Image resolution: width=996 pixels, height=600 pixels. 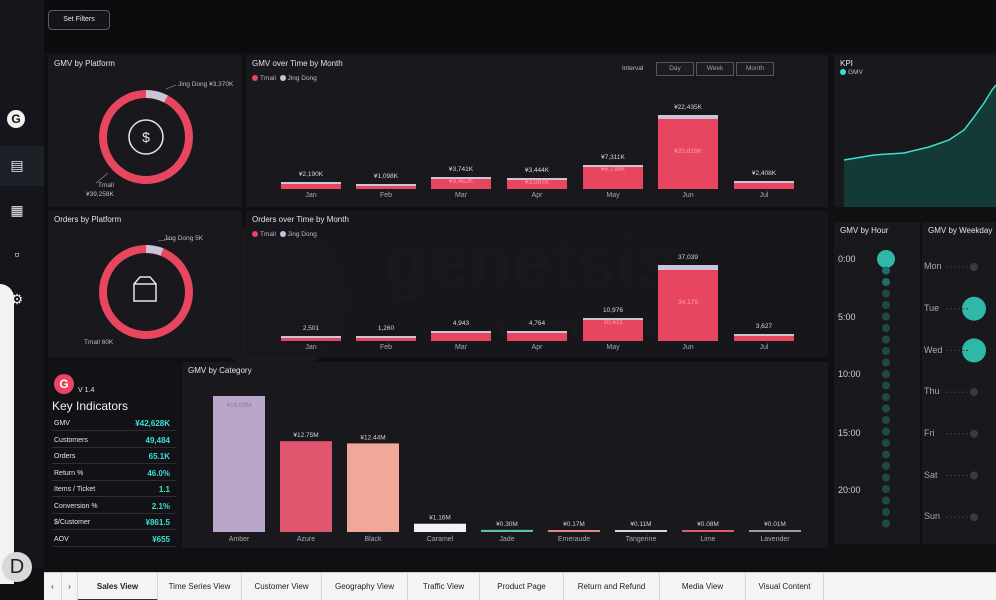 I want to click on month-bar: ¥3,444K ¥3,087K, so click(x=537, y=178).